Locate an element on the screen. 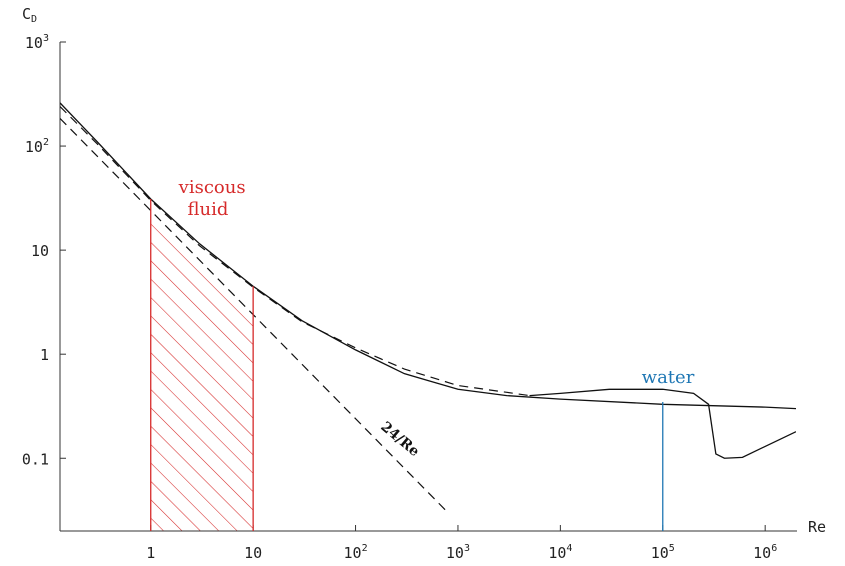 The height and width of the screenshot is (566, 845). y-axis-ticks: 0.1 1 10 10² 10³ is located at coordinates (44, 250).